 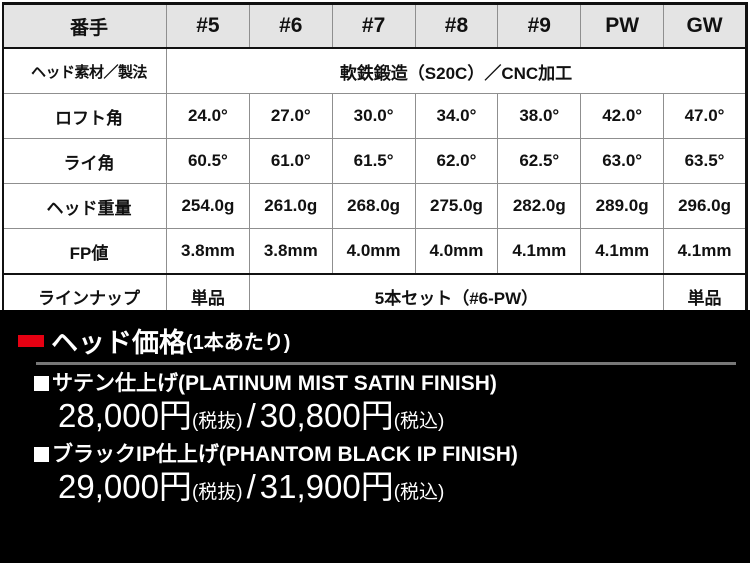 What do you see at coordinates (456, 206) in the screenshot?
I see `cell-weight-8: 275.0g` at bounding box center [456, 206].